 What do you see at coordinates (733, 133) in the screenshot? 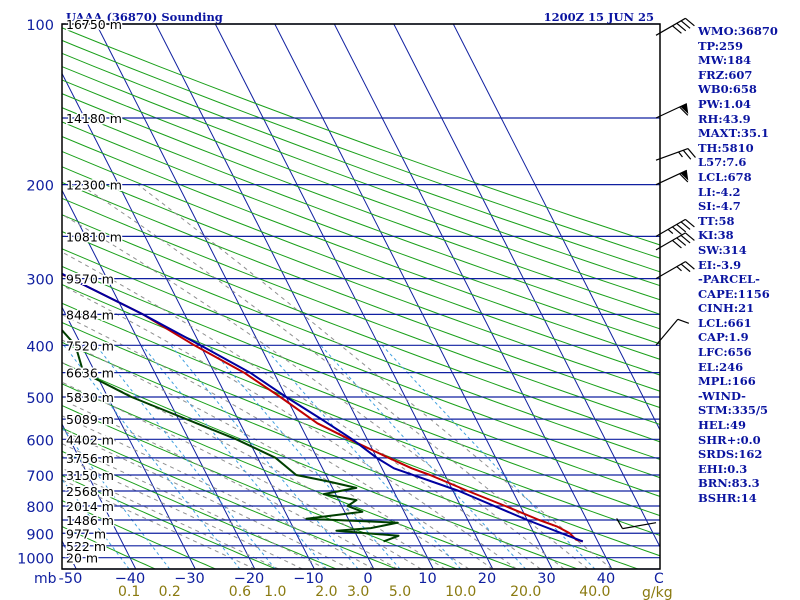
I see `station-parameter: MAXT:35.1` at bounding box center [733, 133].